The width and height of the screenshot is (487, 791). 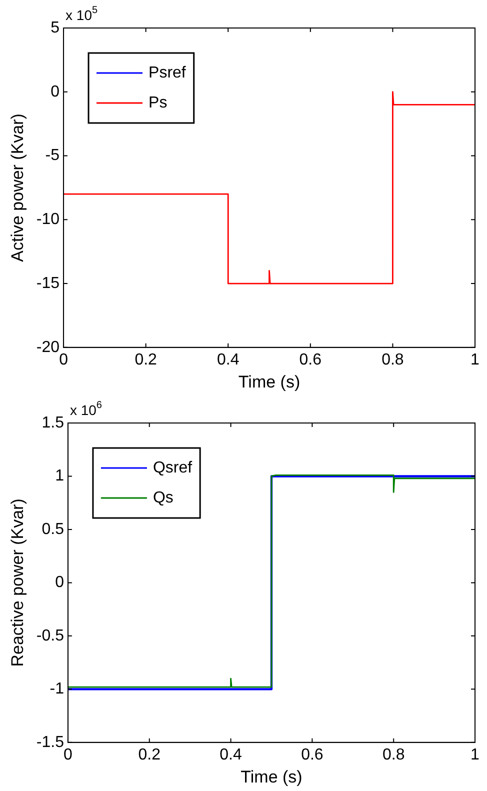 I want to click on y-tick-label: 5, so click(x=55, y=27).